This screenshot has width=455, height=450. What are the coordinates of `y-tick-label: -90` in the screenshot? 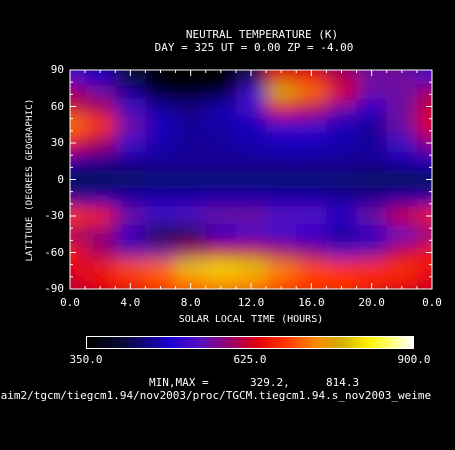 It's located at (54, 288).